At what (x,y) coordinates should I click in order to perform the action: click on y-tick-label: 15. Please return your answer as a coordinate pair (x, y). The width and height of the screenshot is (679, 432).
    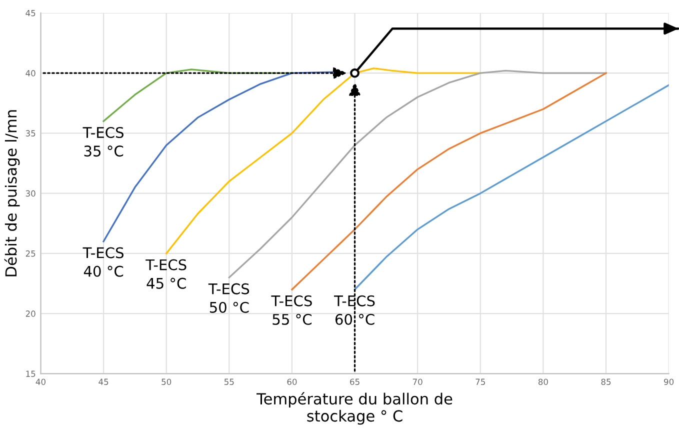
    Looking at the image, I should click on (31, 373).